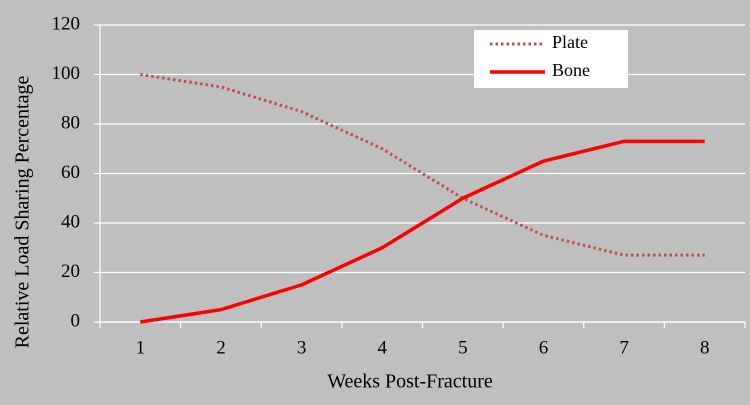 This screenshot has height=405, width=750. What do you see at coordinates (705, 347) in the screenshot?
I see `x-tick-label: 8` at bounding box center [705, 347].